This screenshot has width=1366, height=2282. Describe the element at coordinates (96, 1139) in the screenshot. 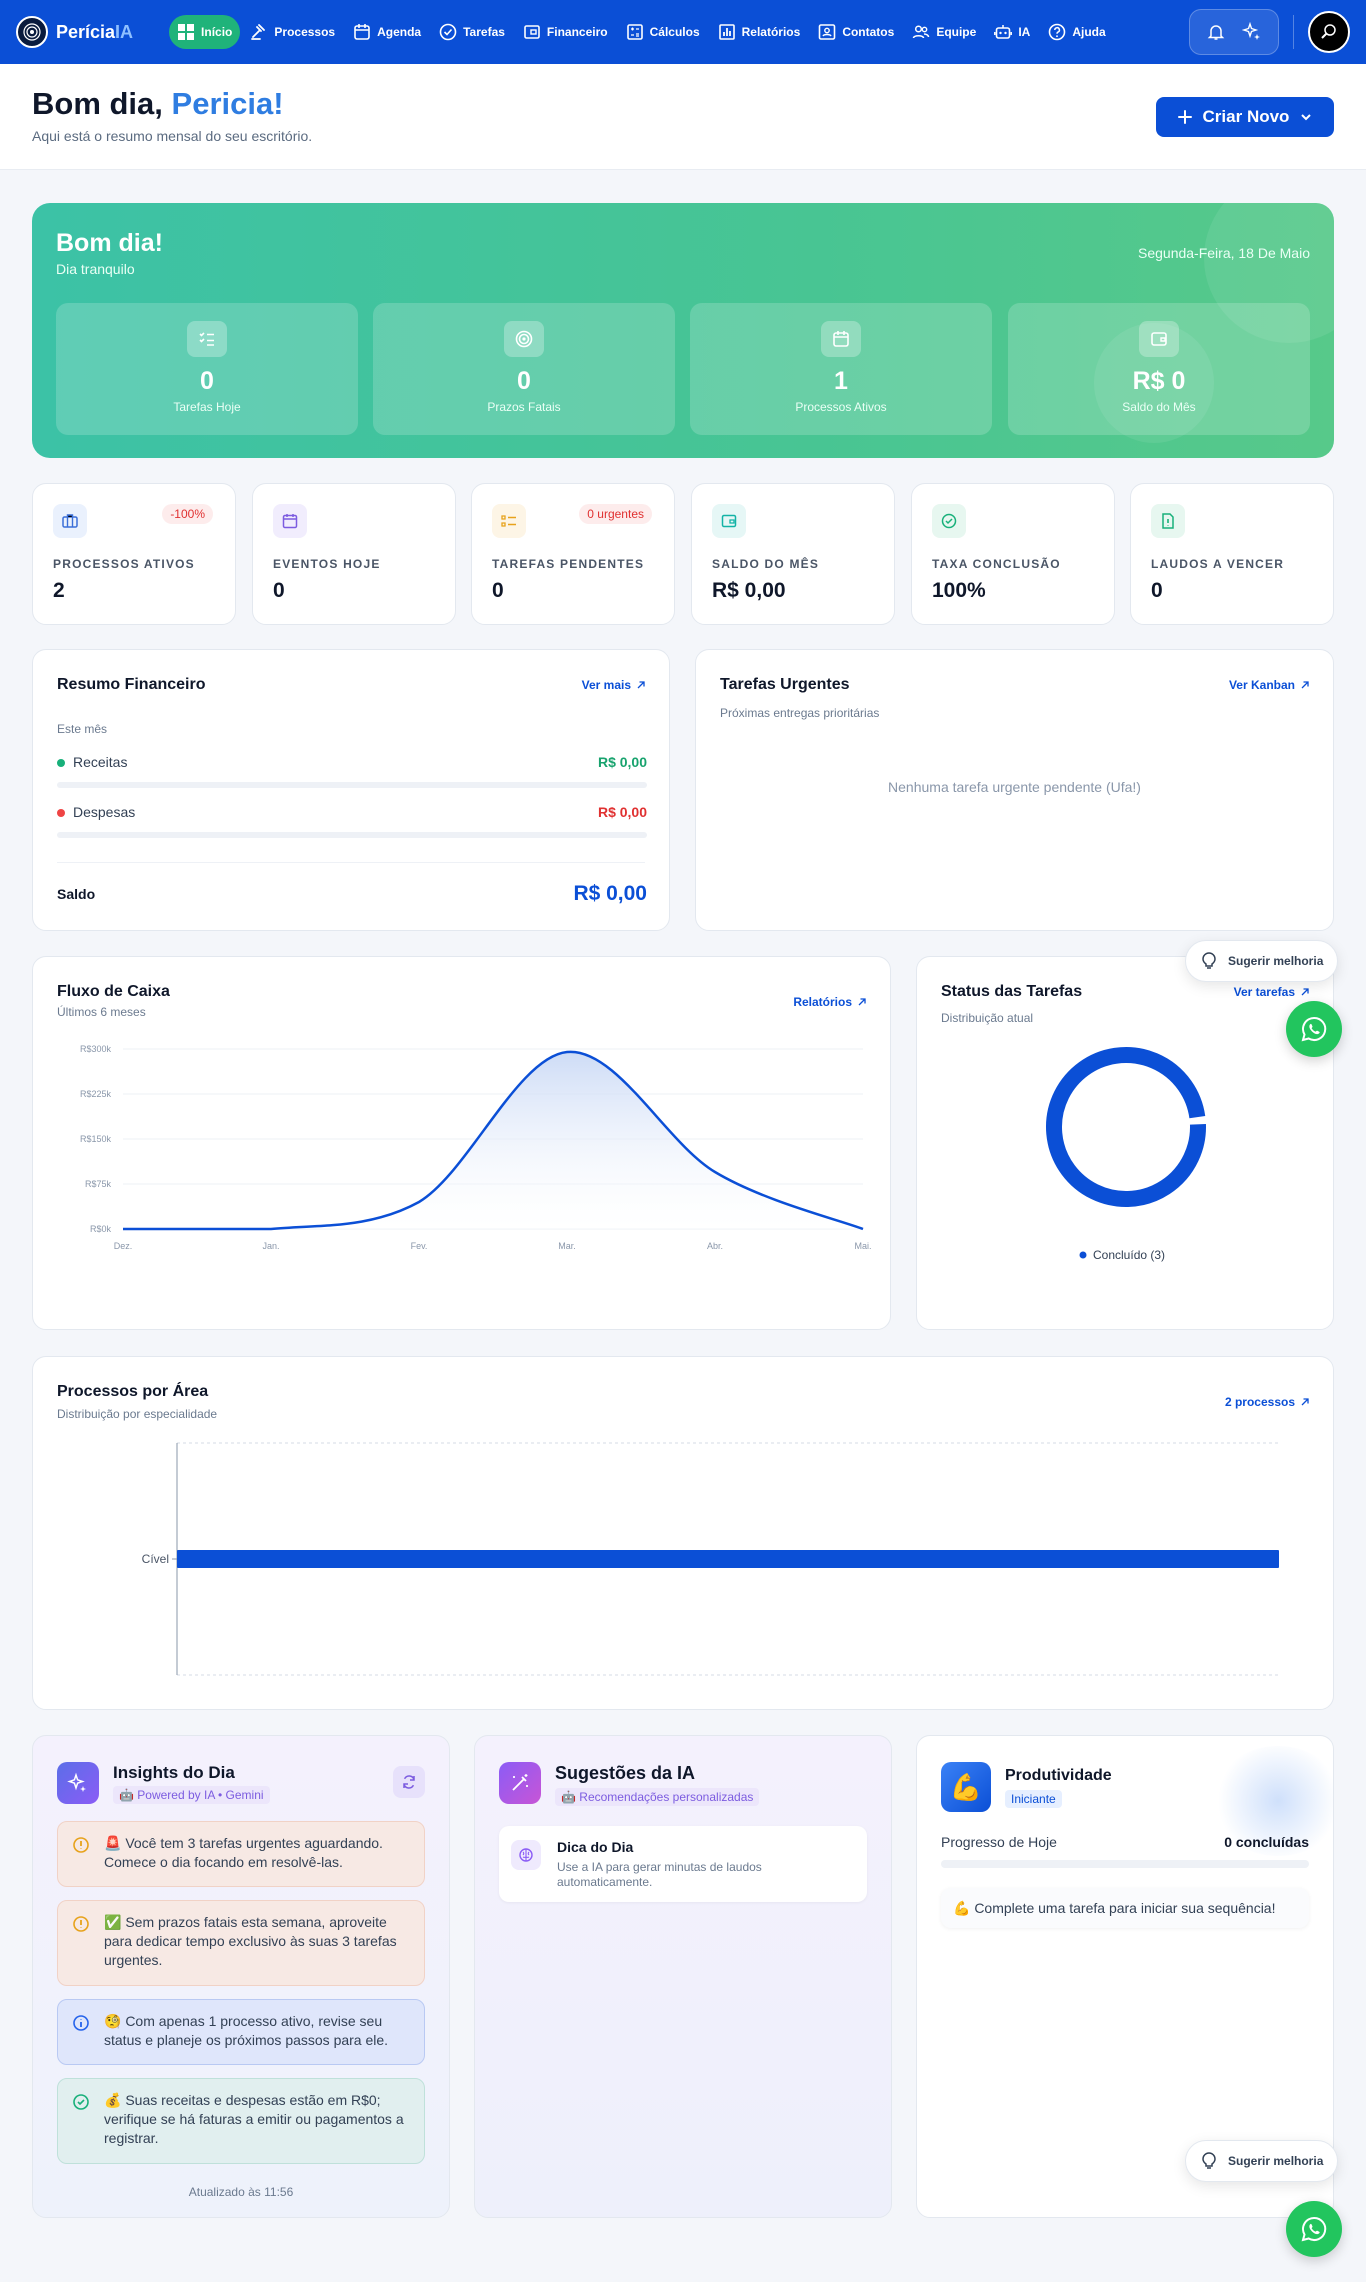

I see `y-tick-label: R$150k` at that location.